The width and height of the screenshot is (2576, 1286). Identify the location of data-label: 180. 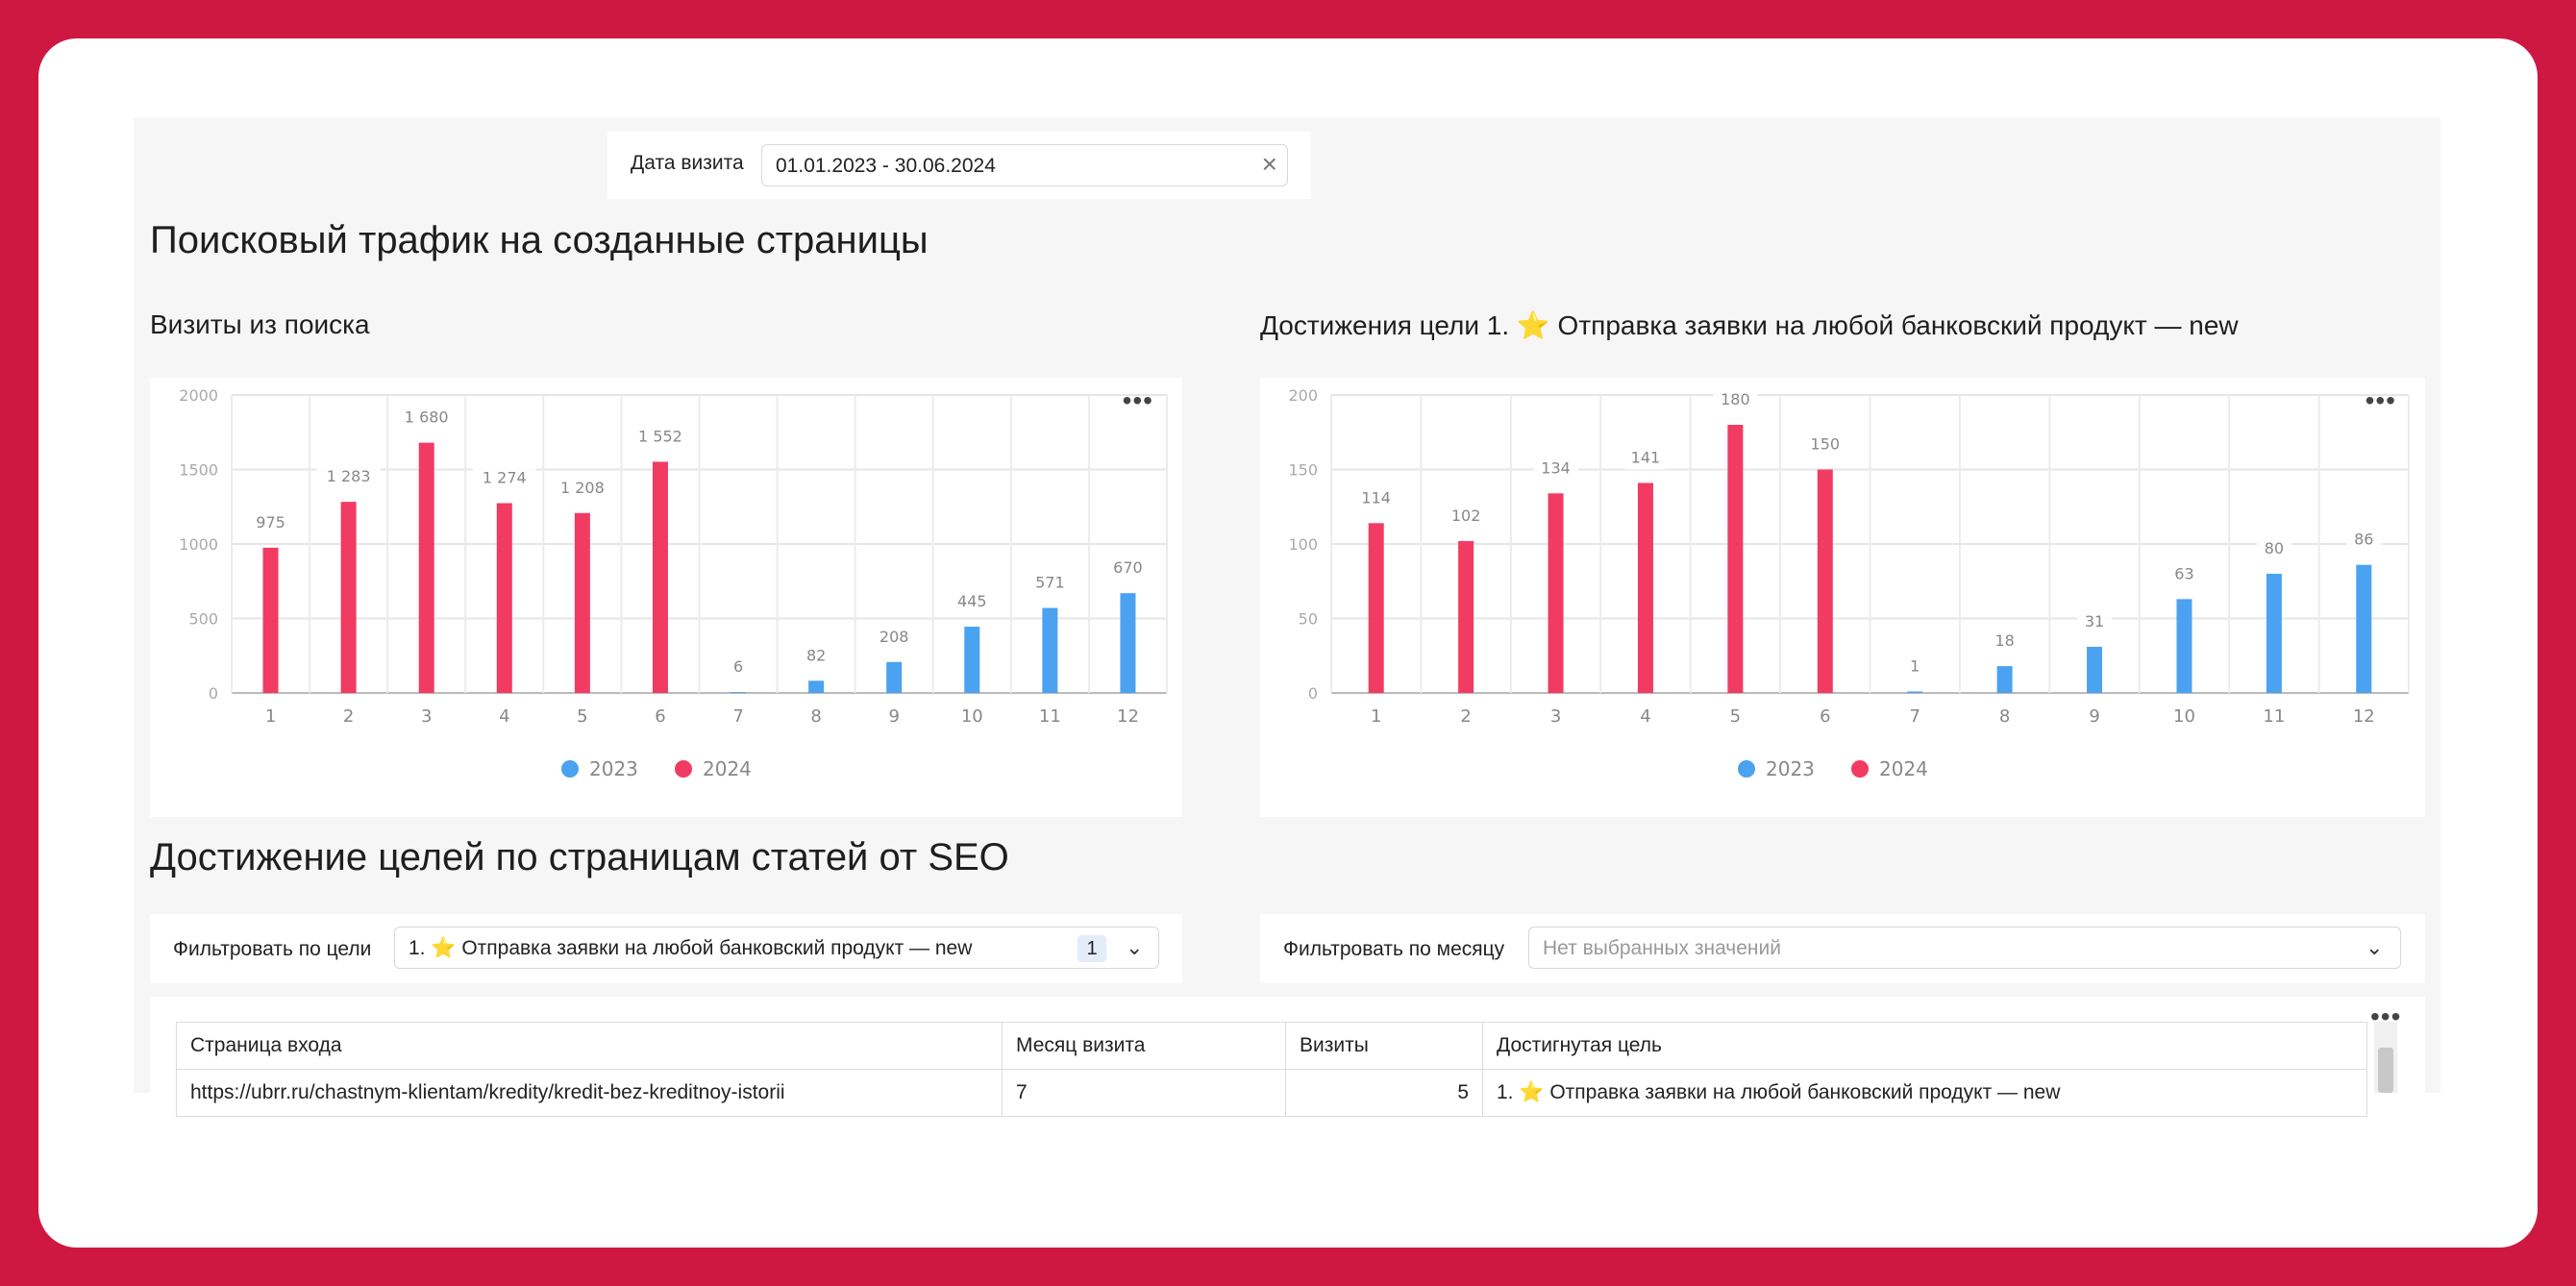
(1735, 399).